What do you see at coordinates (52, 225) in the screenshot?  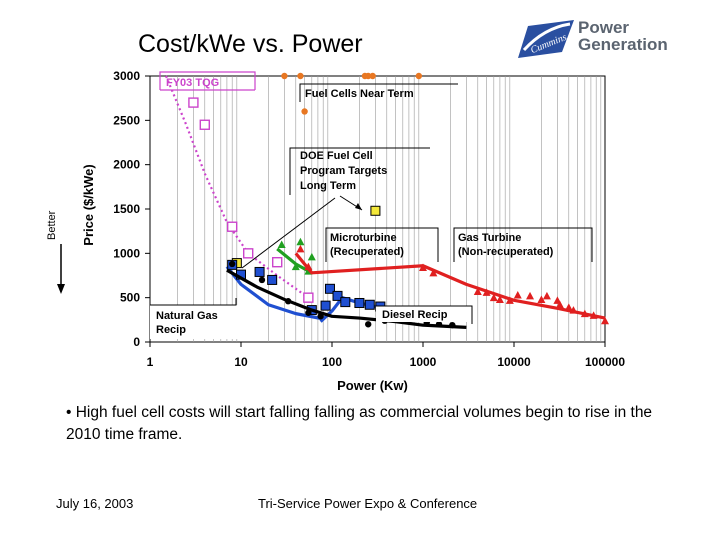 I see `better-label: Better` at bounding box center [52, 225].